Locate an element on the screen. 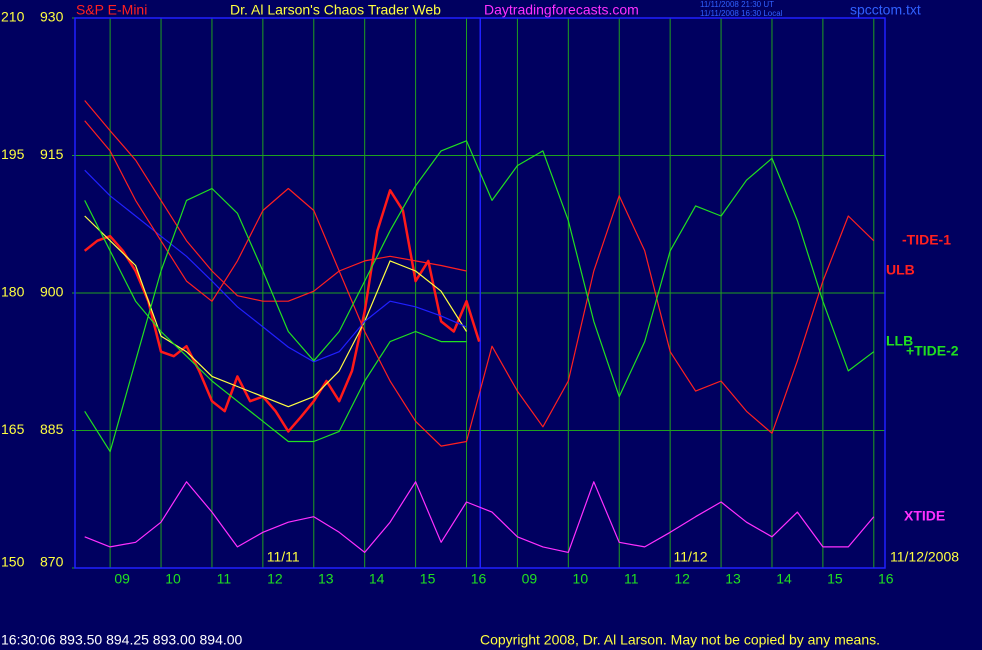 This screenshot has height=650, width=982. status-line: 16:30:06 893.50 894.25 893.00 894.00 is located at coordinates (122, 640).